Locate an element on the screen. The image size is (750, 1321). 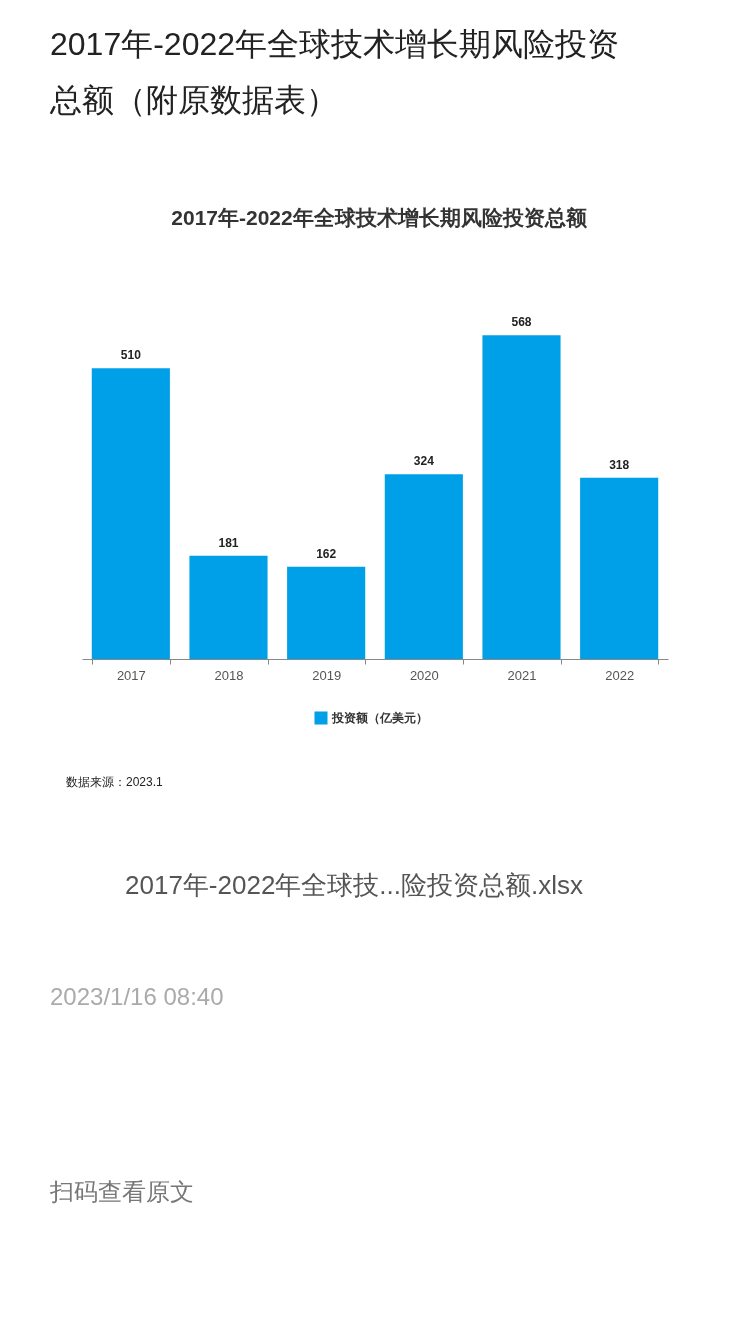
x-tick-label: 2017 is located at coordinates (131, 675).